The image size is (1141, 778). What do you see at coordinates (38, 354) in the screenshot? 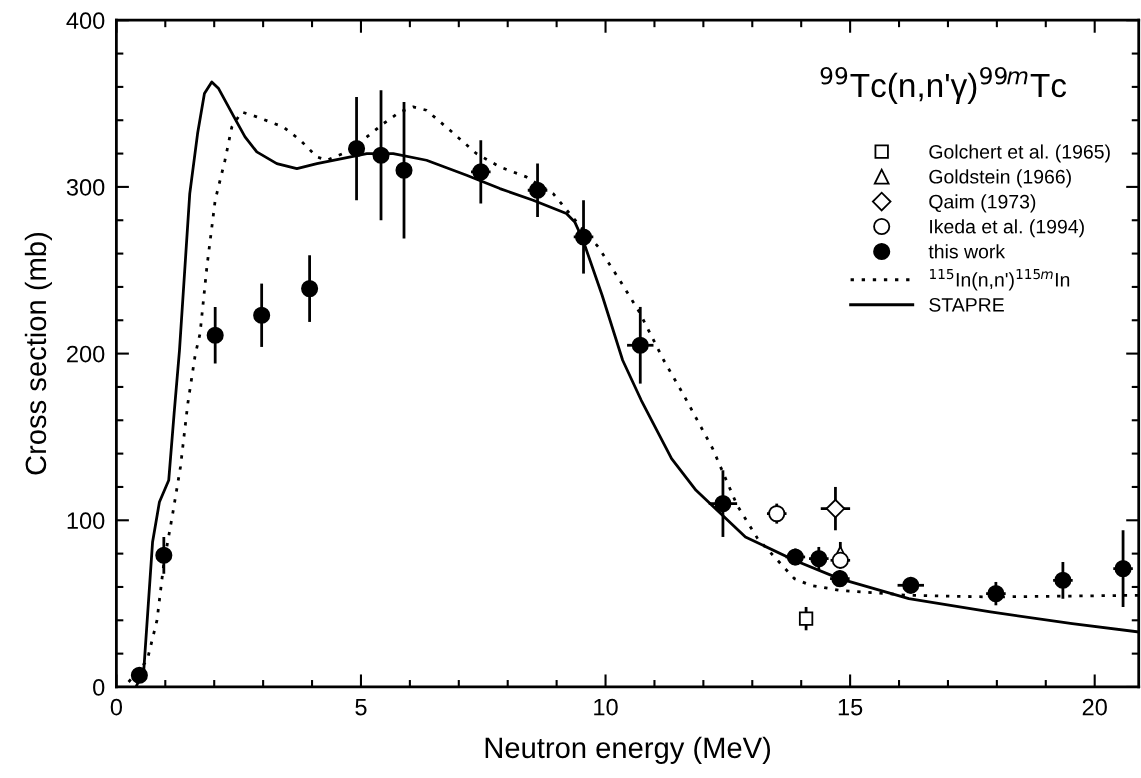
I see `y-axis-title: Cross section (mb)` at bounding box center [38, 354].